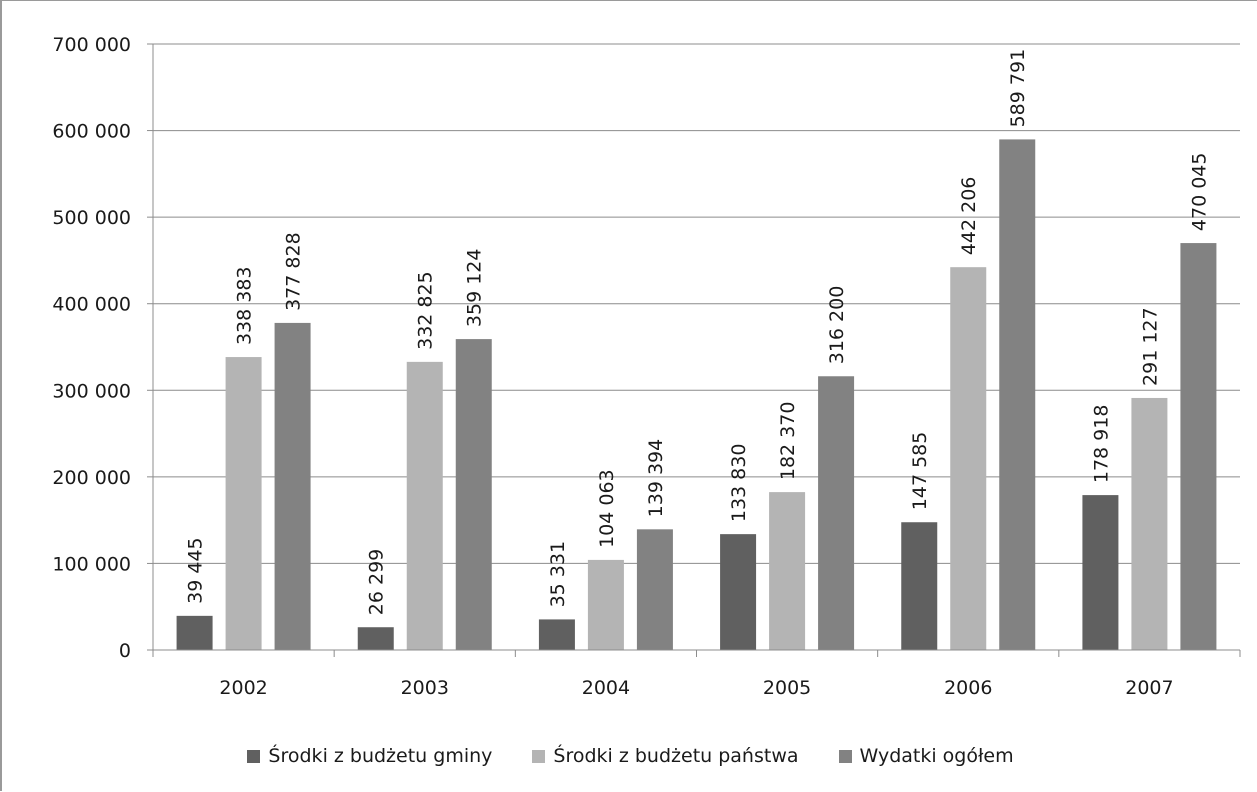  Describe the element at coordinates (1150, 346) in the screenshot. I see `data-label: 291 127` at that location.